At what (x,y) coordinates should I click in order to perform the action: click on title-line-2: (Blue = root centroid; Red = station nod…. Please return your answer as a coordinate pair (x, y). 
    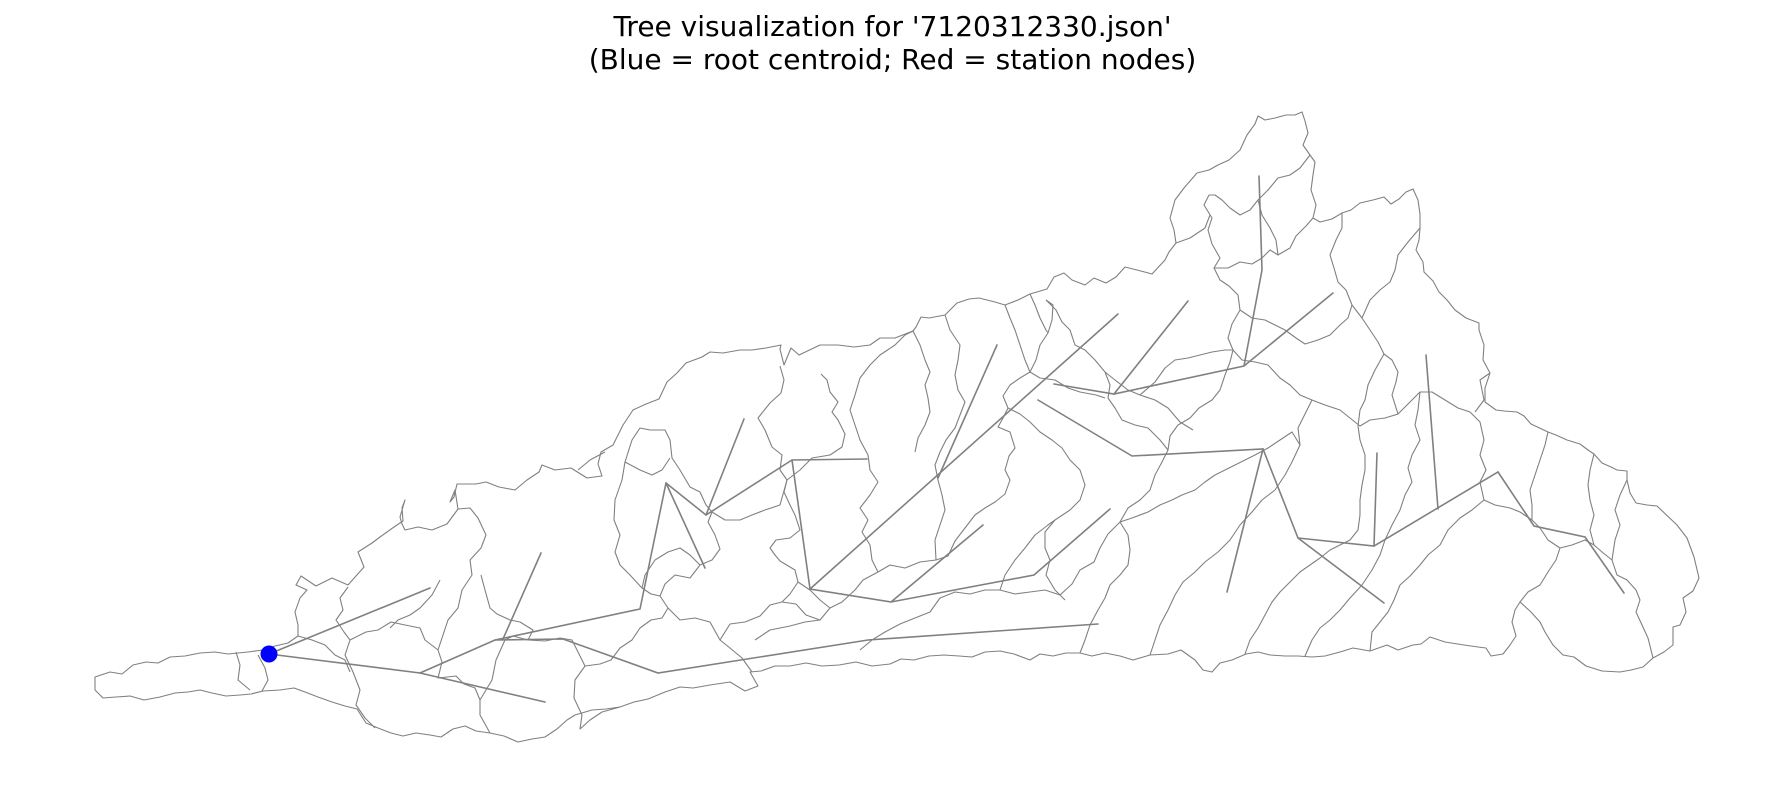
    Looking at the image, I should click on (892, 59).